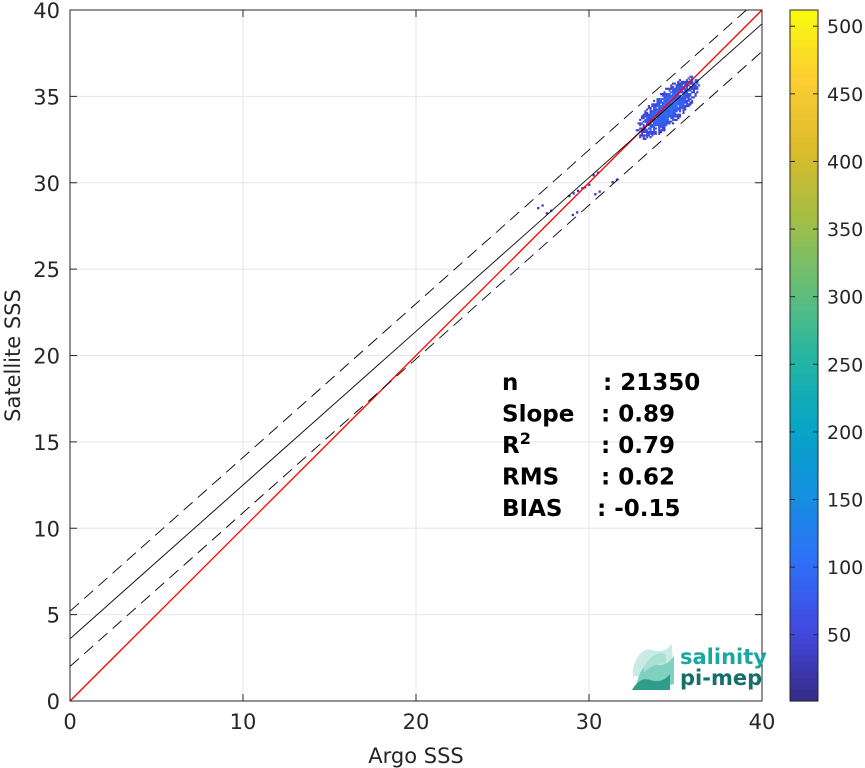 The width and height of the screenshot is (865, 768). Describe the element at coordinates (845, 95) in the screenshot. I see `colorbar-tick-label: 450` at that location.